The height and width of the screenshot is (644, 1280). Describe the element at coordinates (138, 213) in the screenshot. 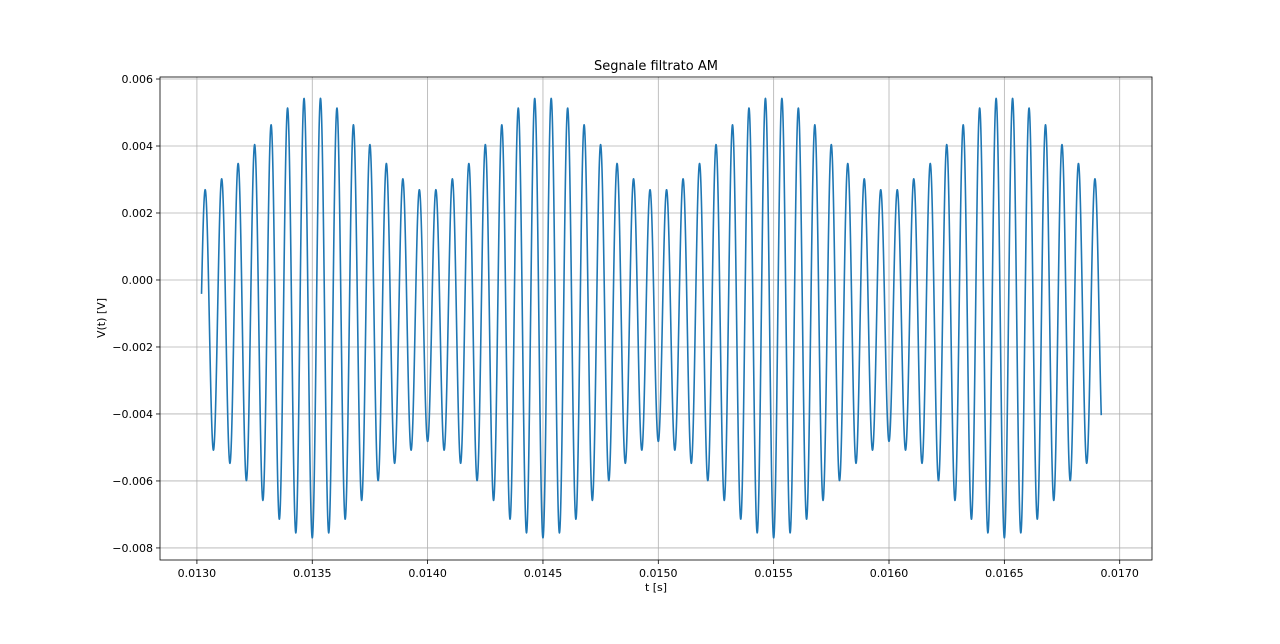

I see `y-tick-label: 0.002` at that location.